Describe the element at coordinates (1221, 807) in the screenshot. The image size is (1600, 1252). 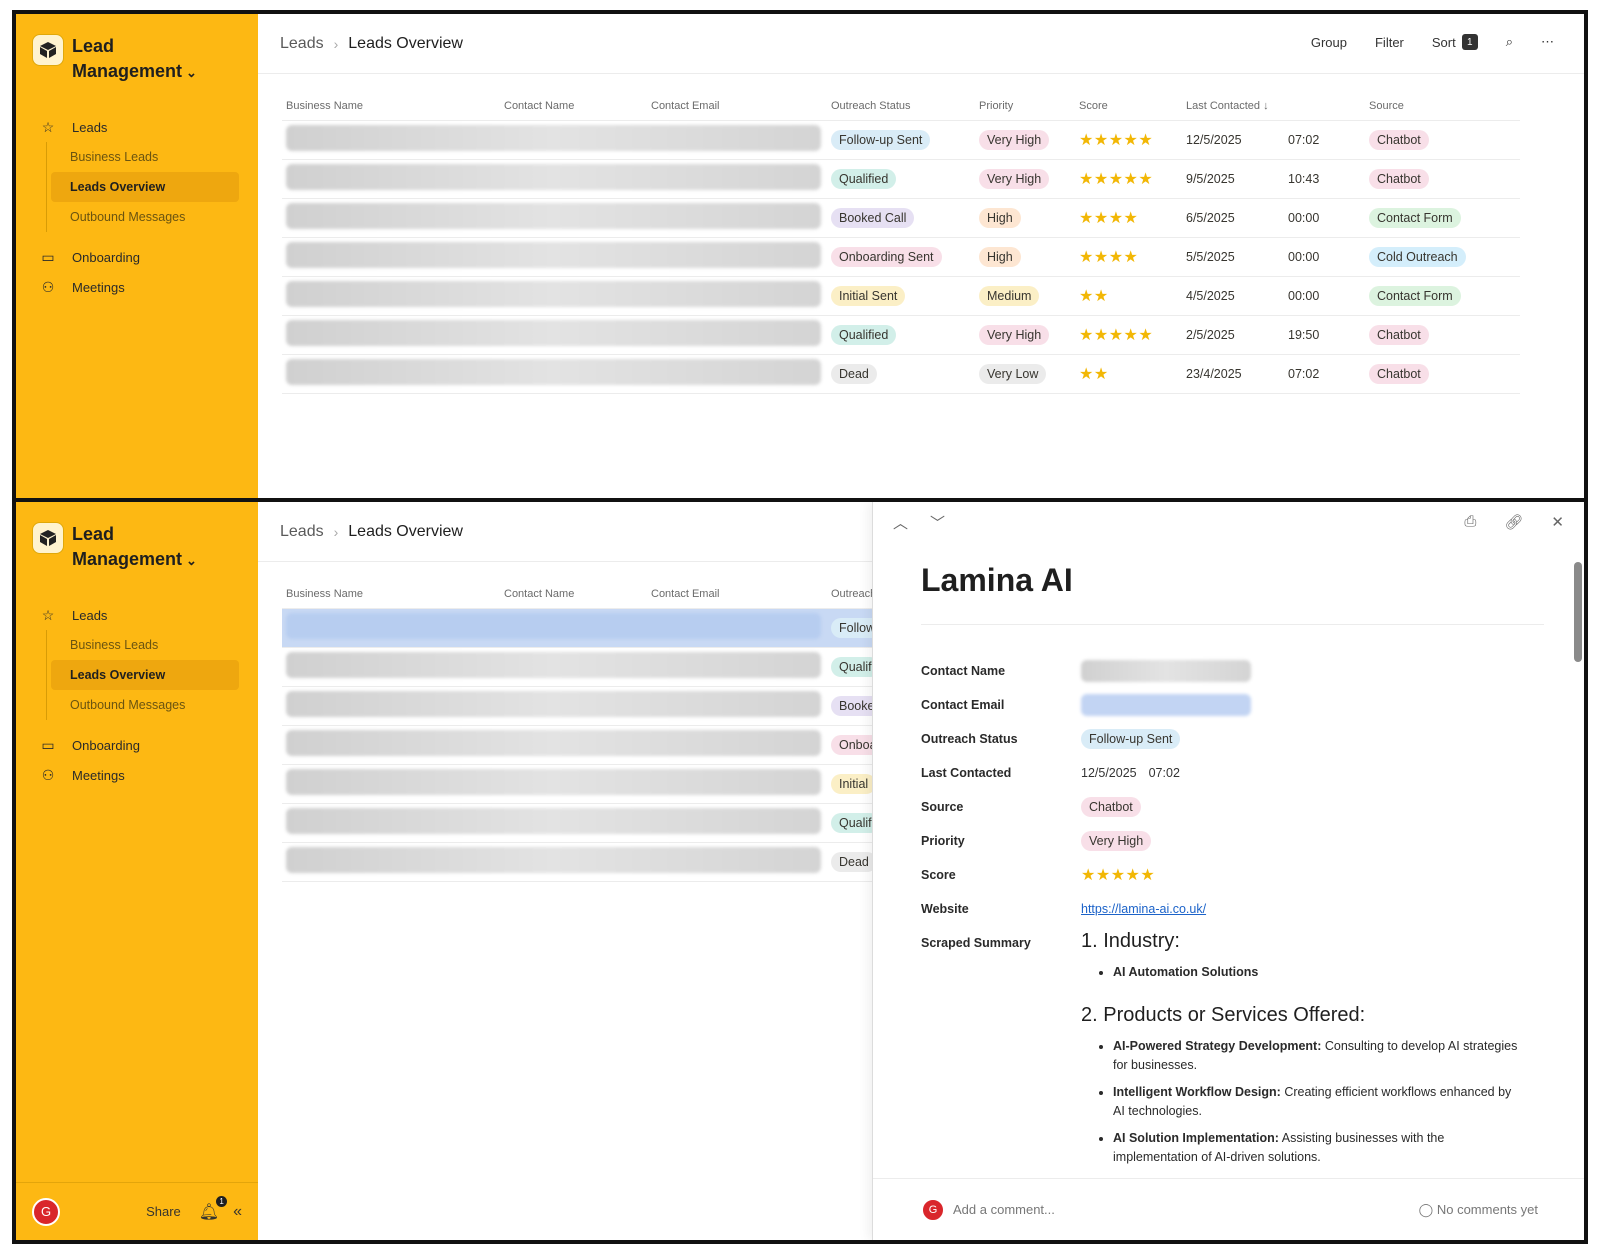
I see `prop-source: Source Chatbot` at that location.